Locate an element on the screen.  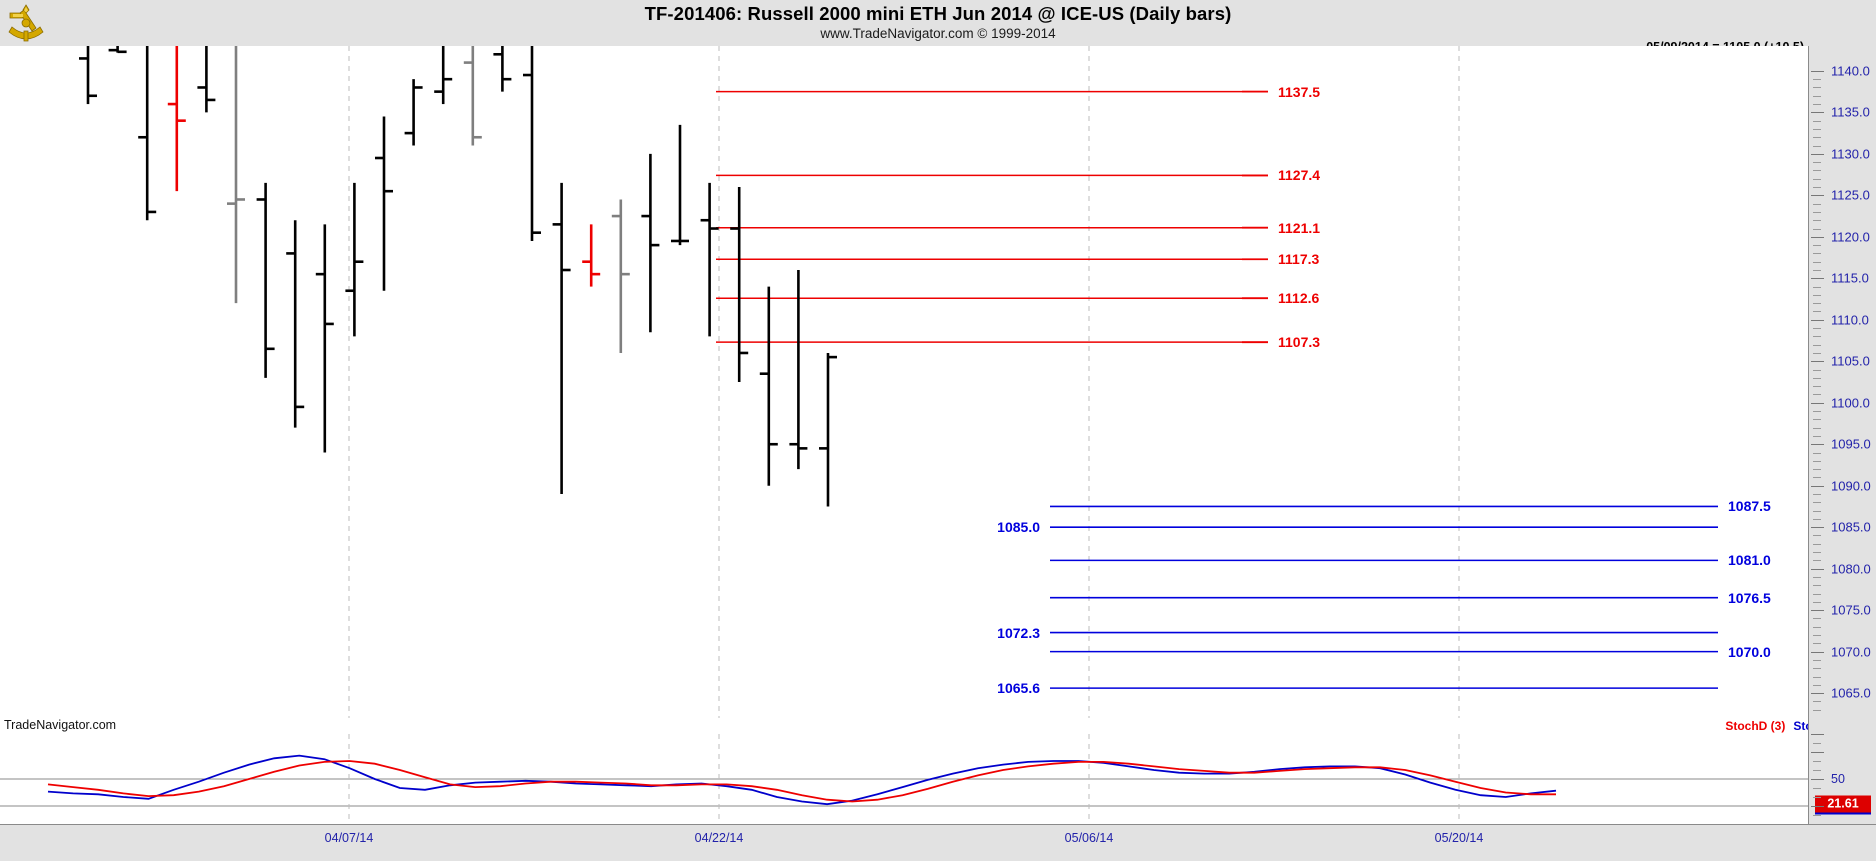
date-axis: 04/07/14 04/22/14 05/06/14 05/20/14 is located at coordinates (938, 842).